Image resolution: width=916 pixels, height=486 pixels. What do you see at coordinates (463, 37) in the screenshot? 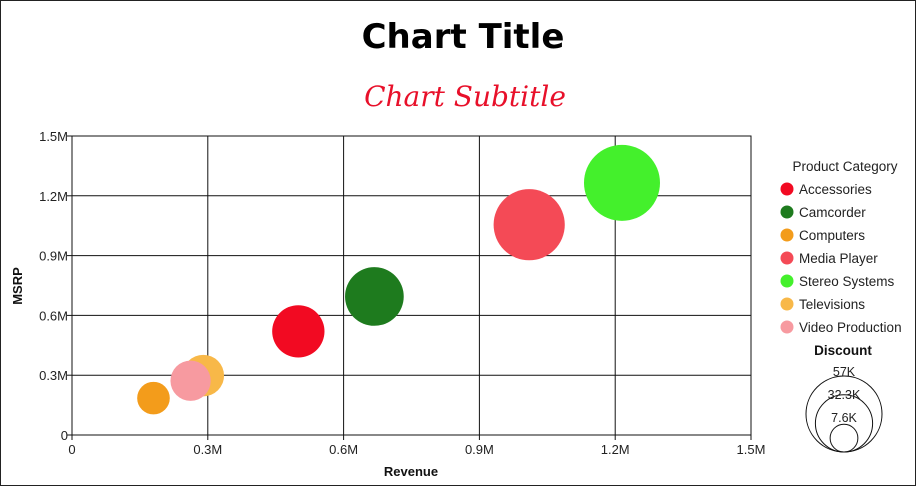
I see `chart-title: Chart Title` at bounding box center [463, 37].